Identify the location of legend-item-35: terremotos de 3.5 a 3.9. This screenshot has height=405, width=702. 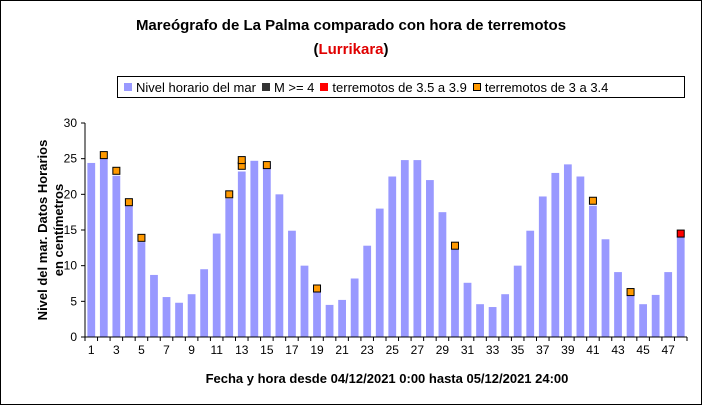
(393, 87).